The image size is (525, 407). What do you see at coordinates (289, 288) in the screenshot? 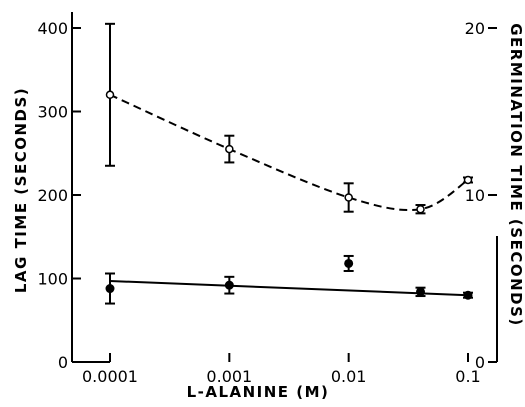
I see `series-filled-fit-line` at bounding box center [289, 288].